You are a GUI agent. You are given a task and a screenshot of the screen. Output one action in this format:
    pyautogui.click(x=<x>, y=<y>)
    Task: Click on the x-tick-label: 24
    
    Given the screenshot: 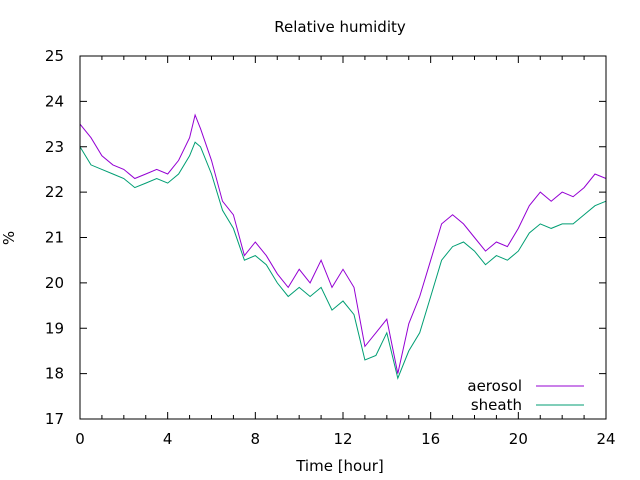 What is the action you would take?
    pyautogui.click(x=605, y=439)
    